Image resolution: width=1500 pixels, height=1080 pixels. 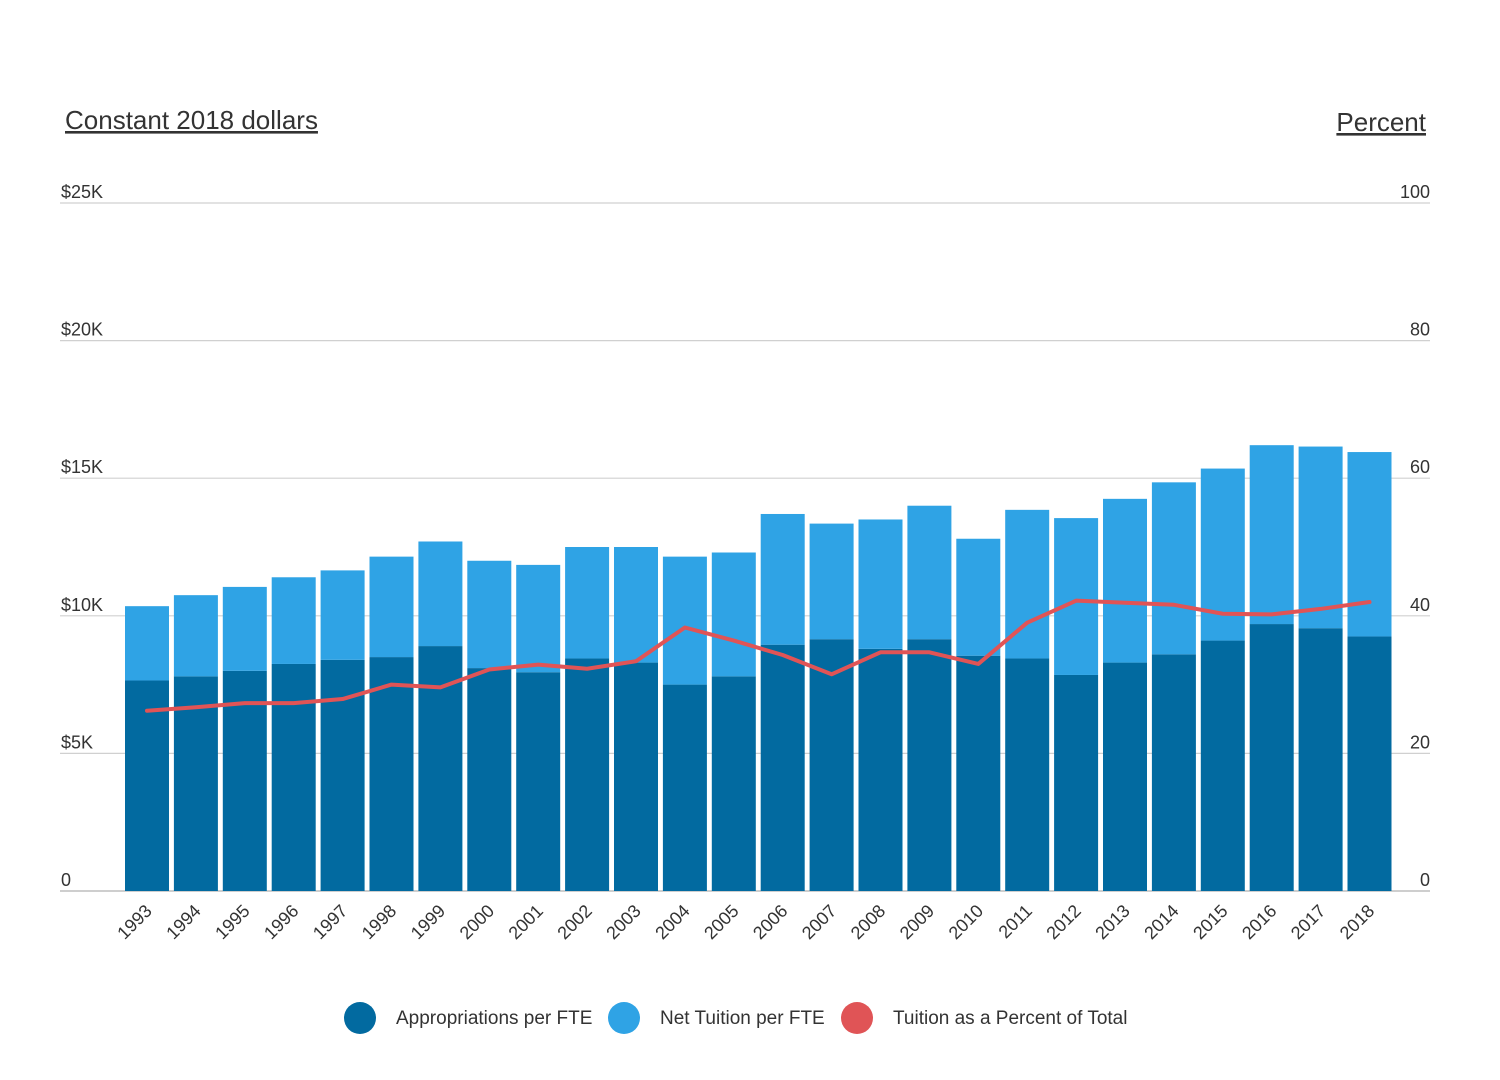 I want to click on bar-appropriations-1994, so click(x=195, y=783).